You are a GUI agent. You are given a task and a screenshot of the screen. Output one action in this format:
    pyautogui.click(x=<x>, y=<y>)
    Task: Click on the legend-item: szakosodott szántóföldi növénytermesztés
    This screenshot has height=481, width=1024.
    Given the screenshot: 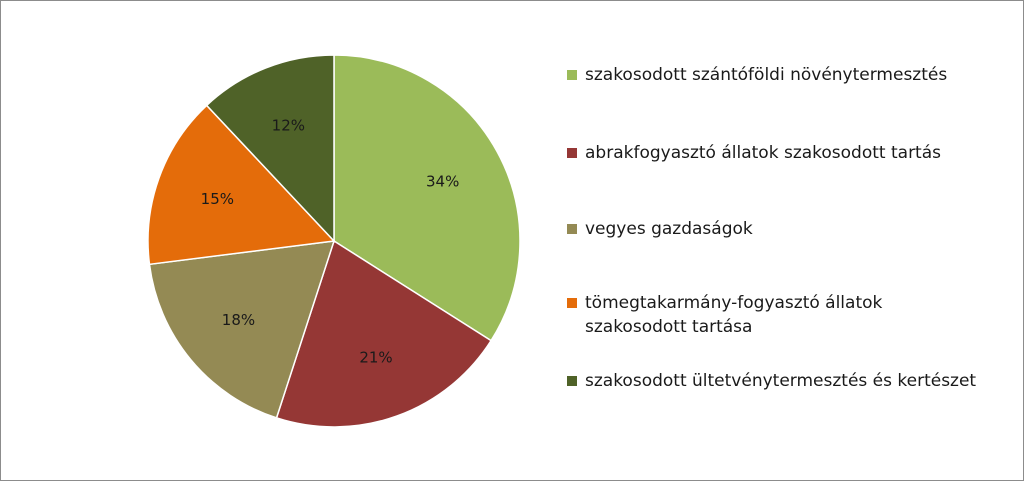 What is the action you would take?
    pyautogui.click(x=792, y=75)
    